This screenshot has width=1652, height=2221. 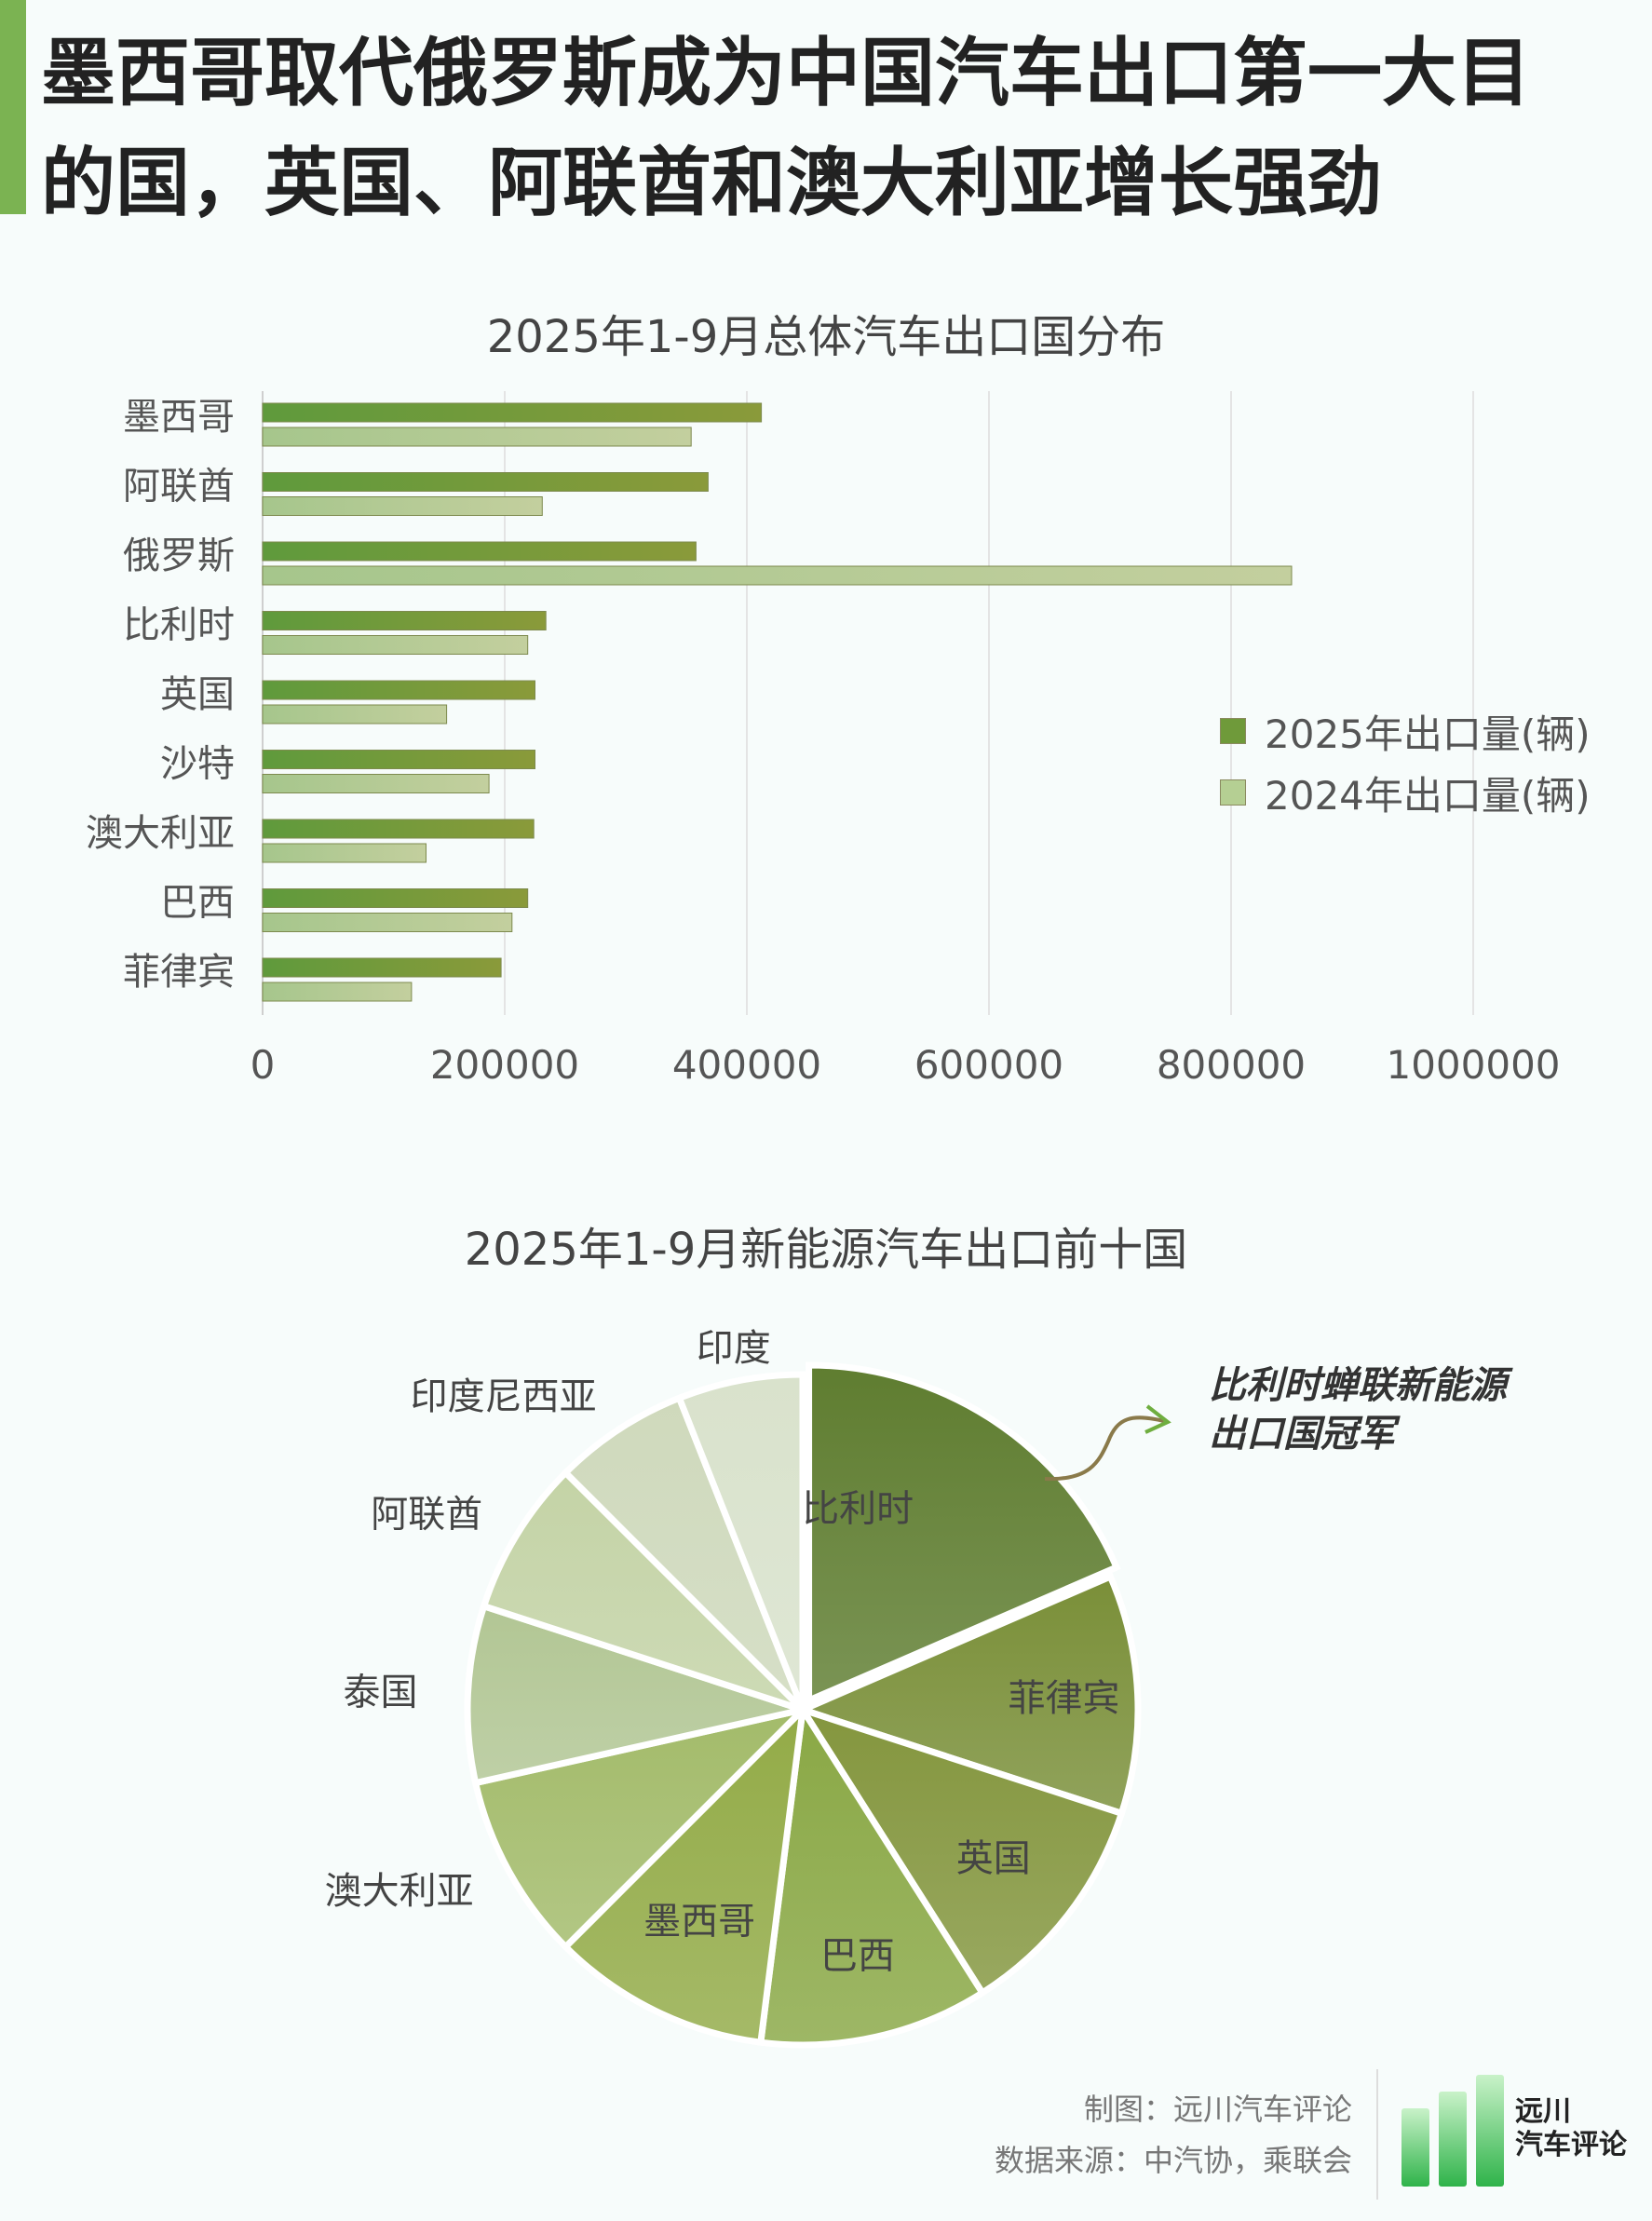 I want to click on category-label: 英国, so click(x=197, y=694).